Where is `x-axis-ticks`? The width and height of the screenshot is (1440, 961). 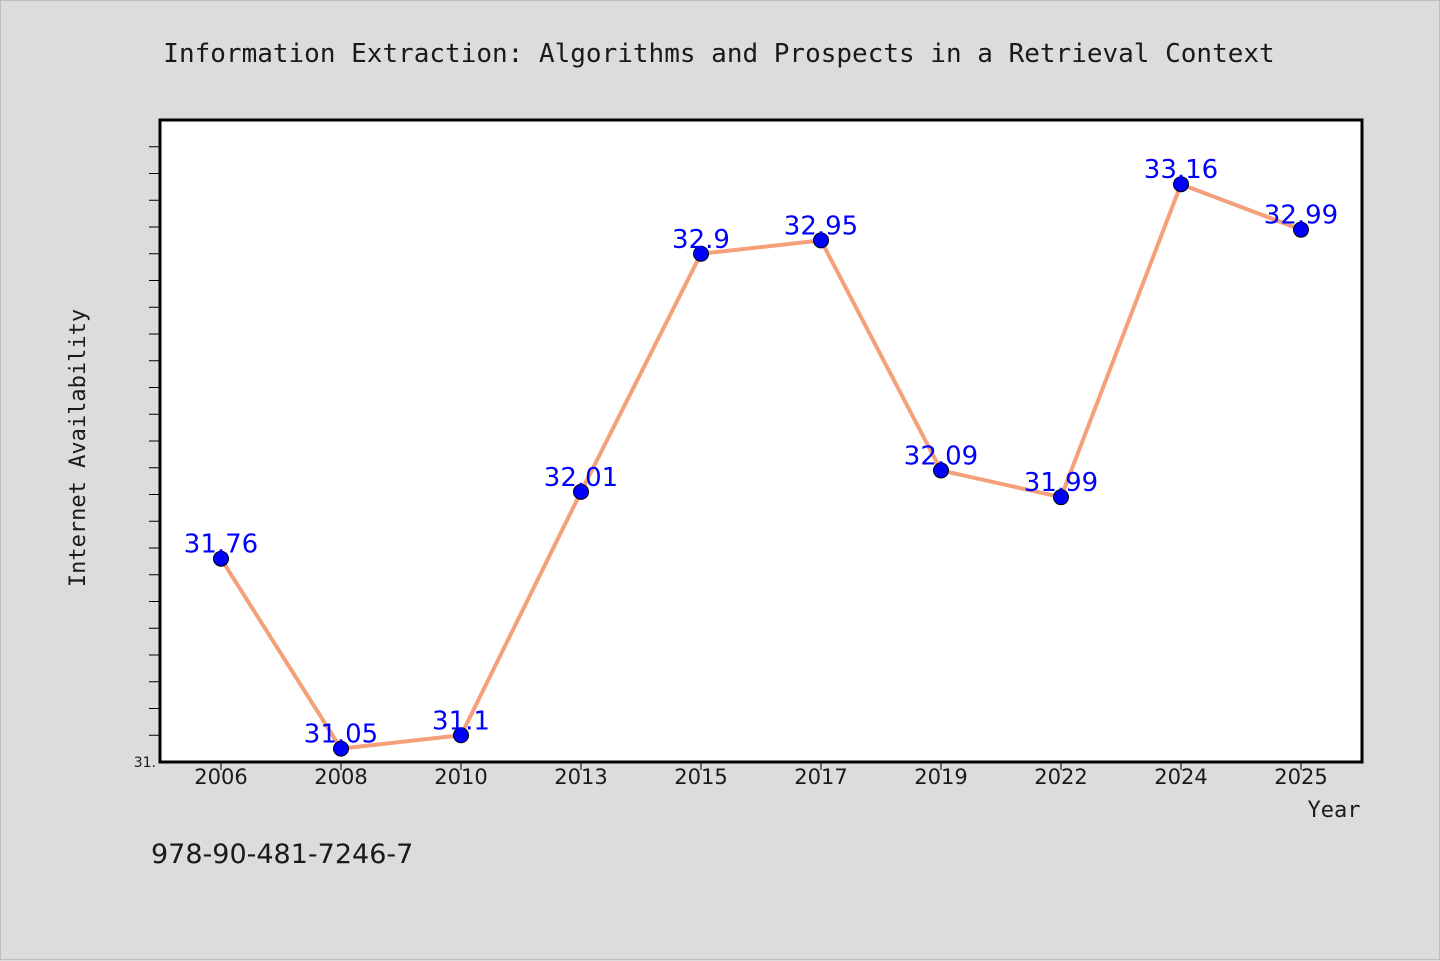 x-axis-ticks is located at coordinates (761, 766).